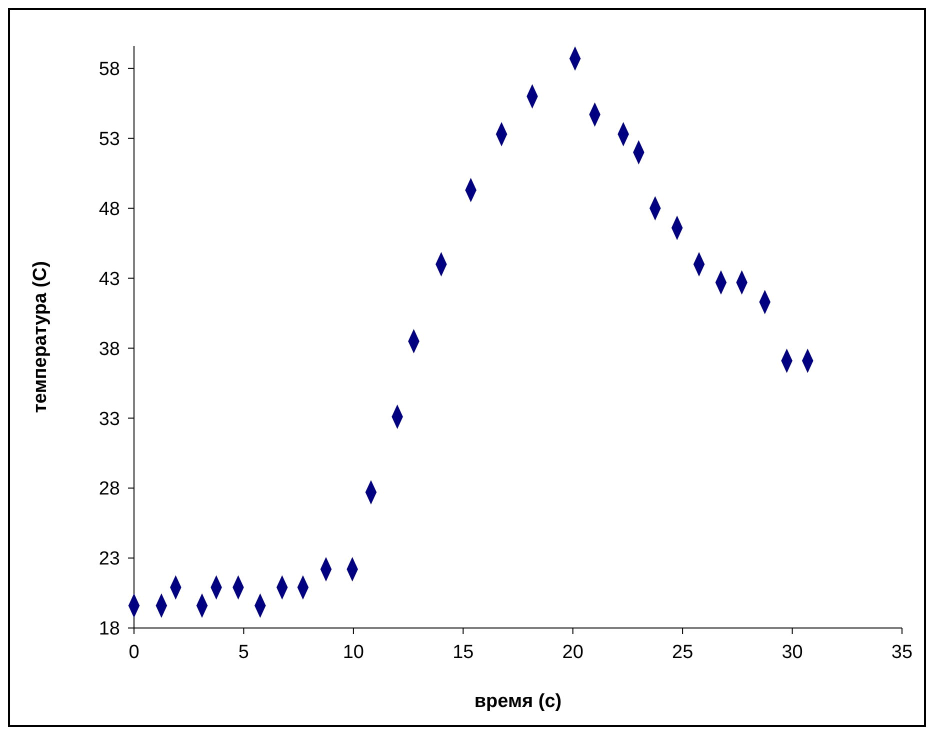 This screenshot has height=735, width=934. I want to click on y-tick-label: 33, so click(109, 419).